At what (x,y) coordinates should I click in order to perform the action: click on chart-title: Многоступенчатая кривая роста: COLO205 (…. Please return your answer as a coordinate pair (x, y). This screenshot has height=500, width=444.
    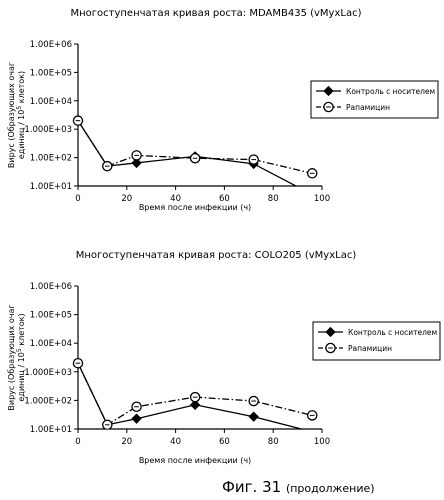
    Looking at the image, I should click on (216, 255).